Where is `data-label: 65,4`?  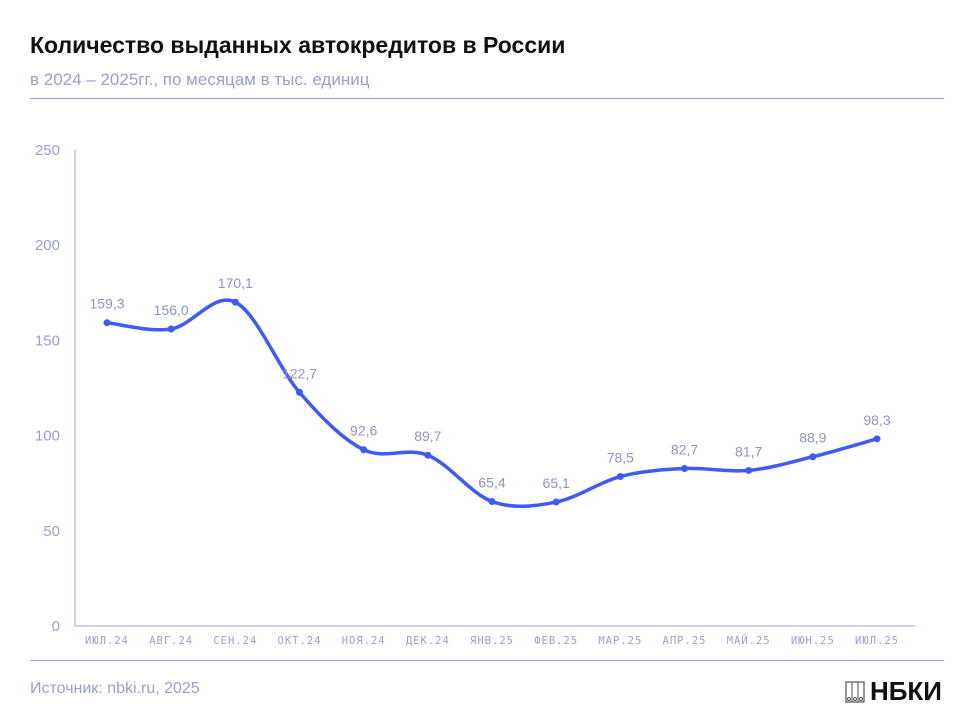 data-label: 65,4 is located at coordinates (491, 482).